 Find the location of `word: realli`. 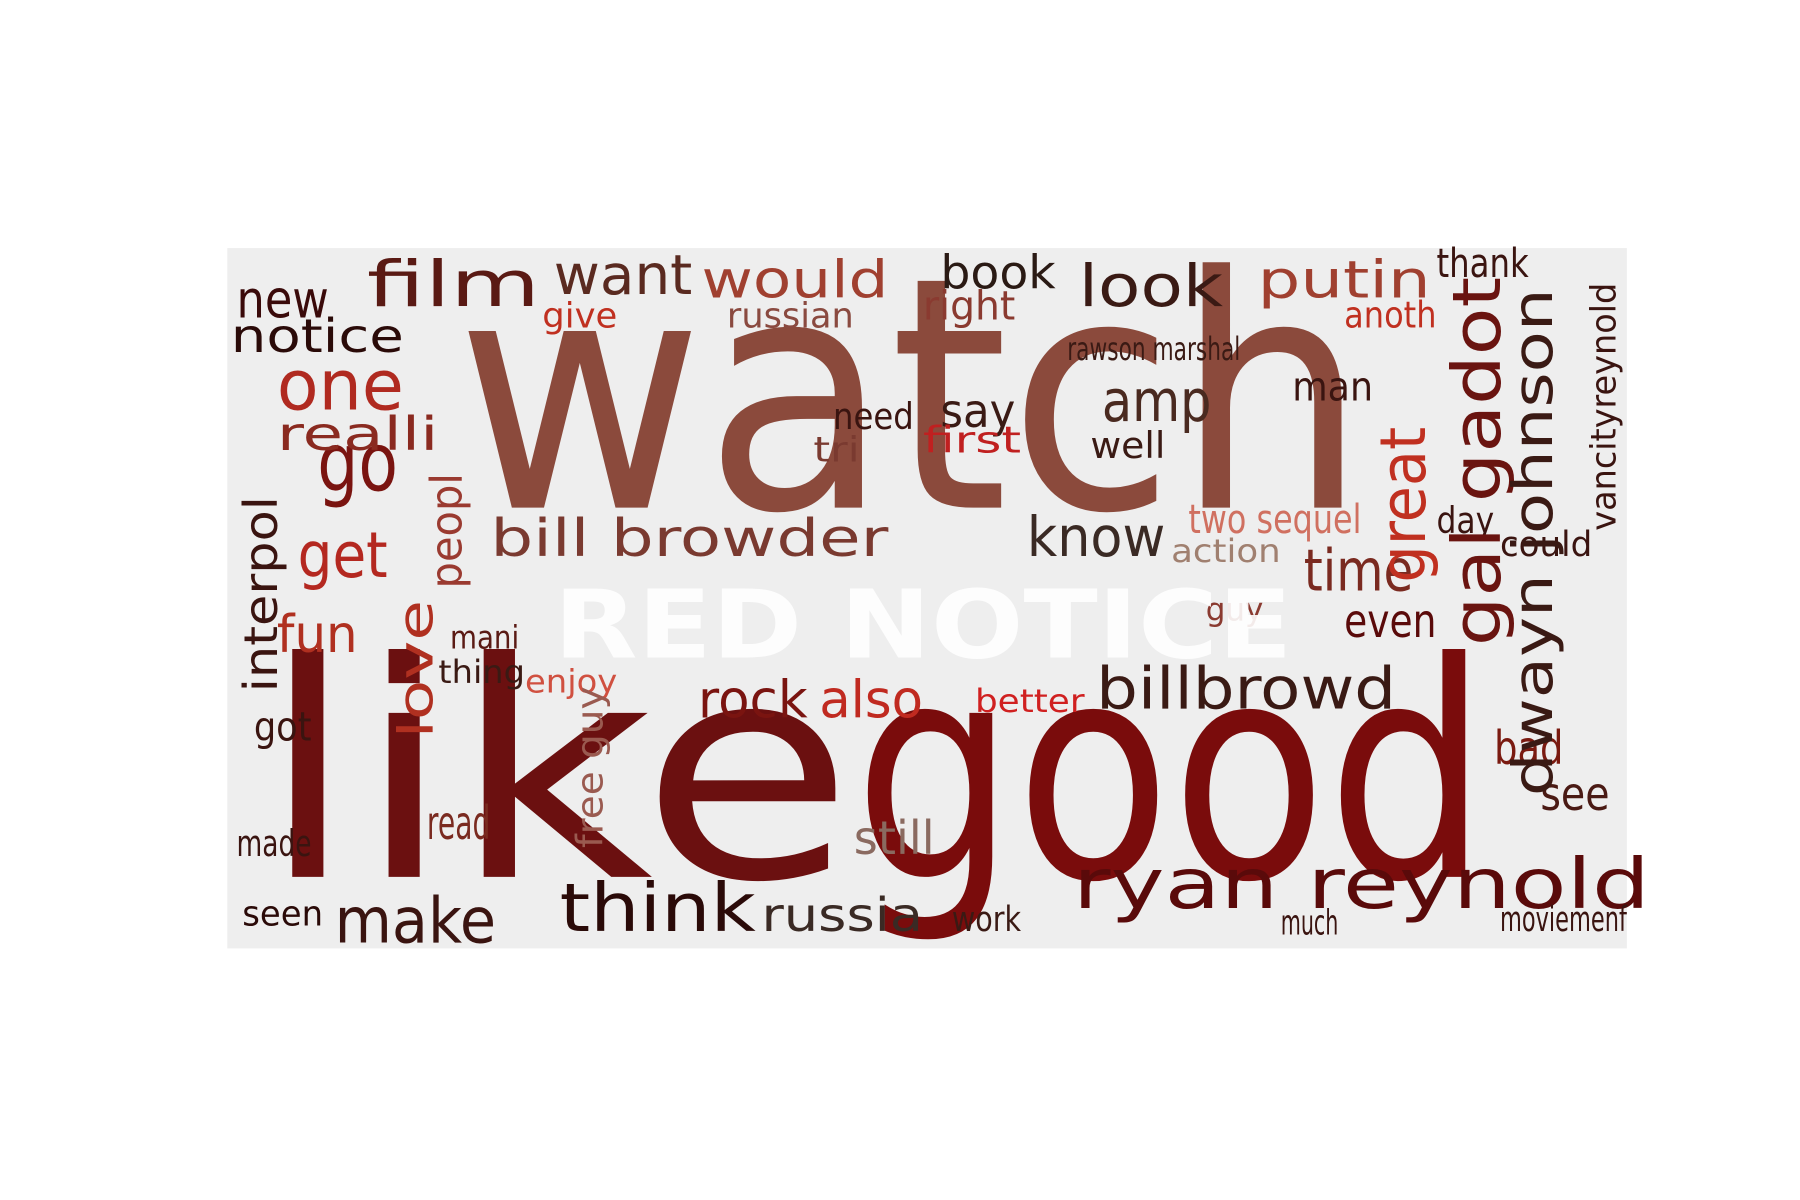

word: realli is located at coordinates (358, 434).